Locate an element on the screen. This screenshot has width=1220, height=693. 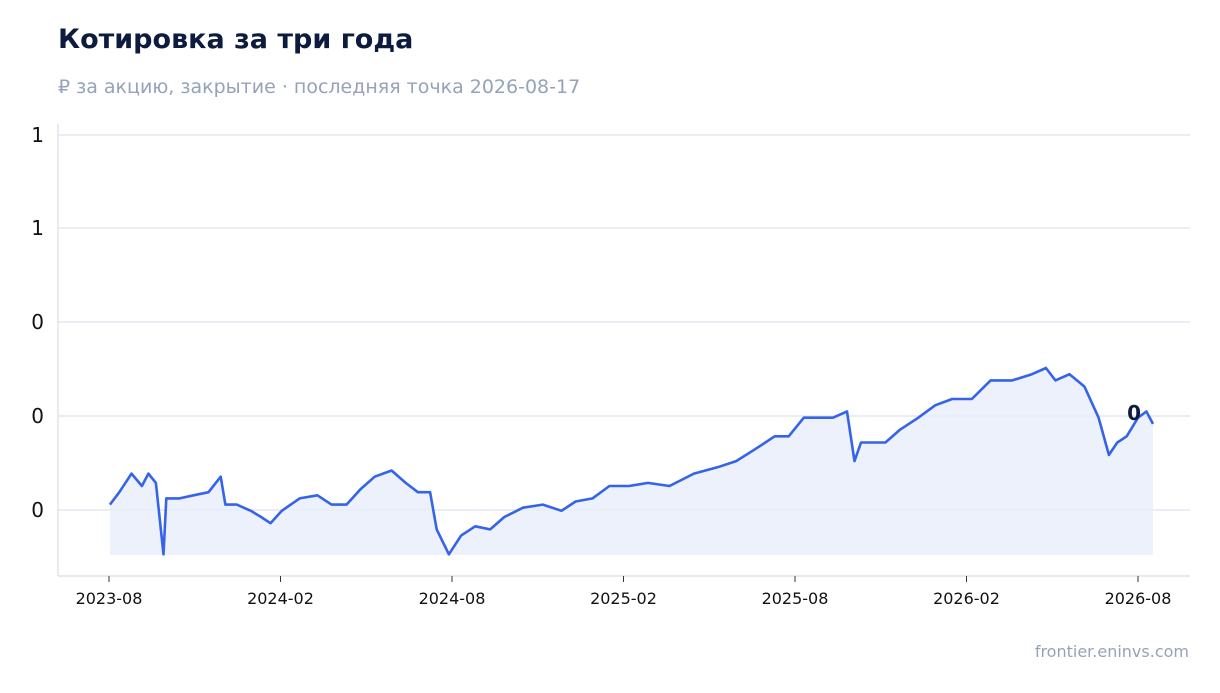
x-tick-label: 2026-08 is located at coordinates (1138, 598).